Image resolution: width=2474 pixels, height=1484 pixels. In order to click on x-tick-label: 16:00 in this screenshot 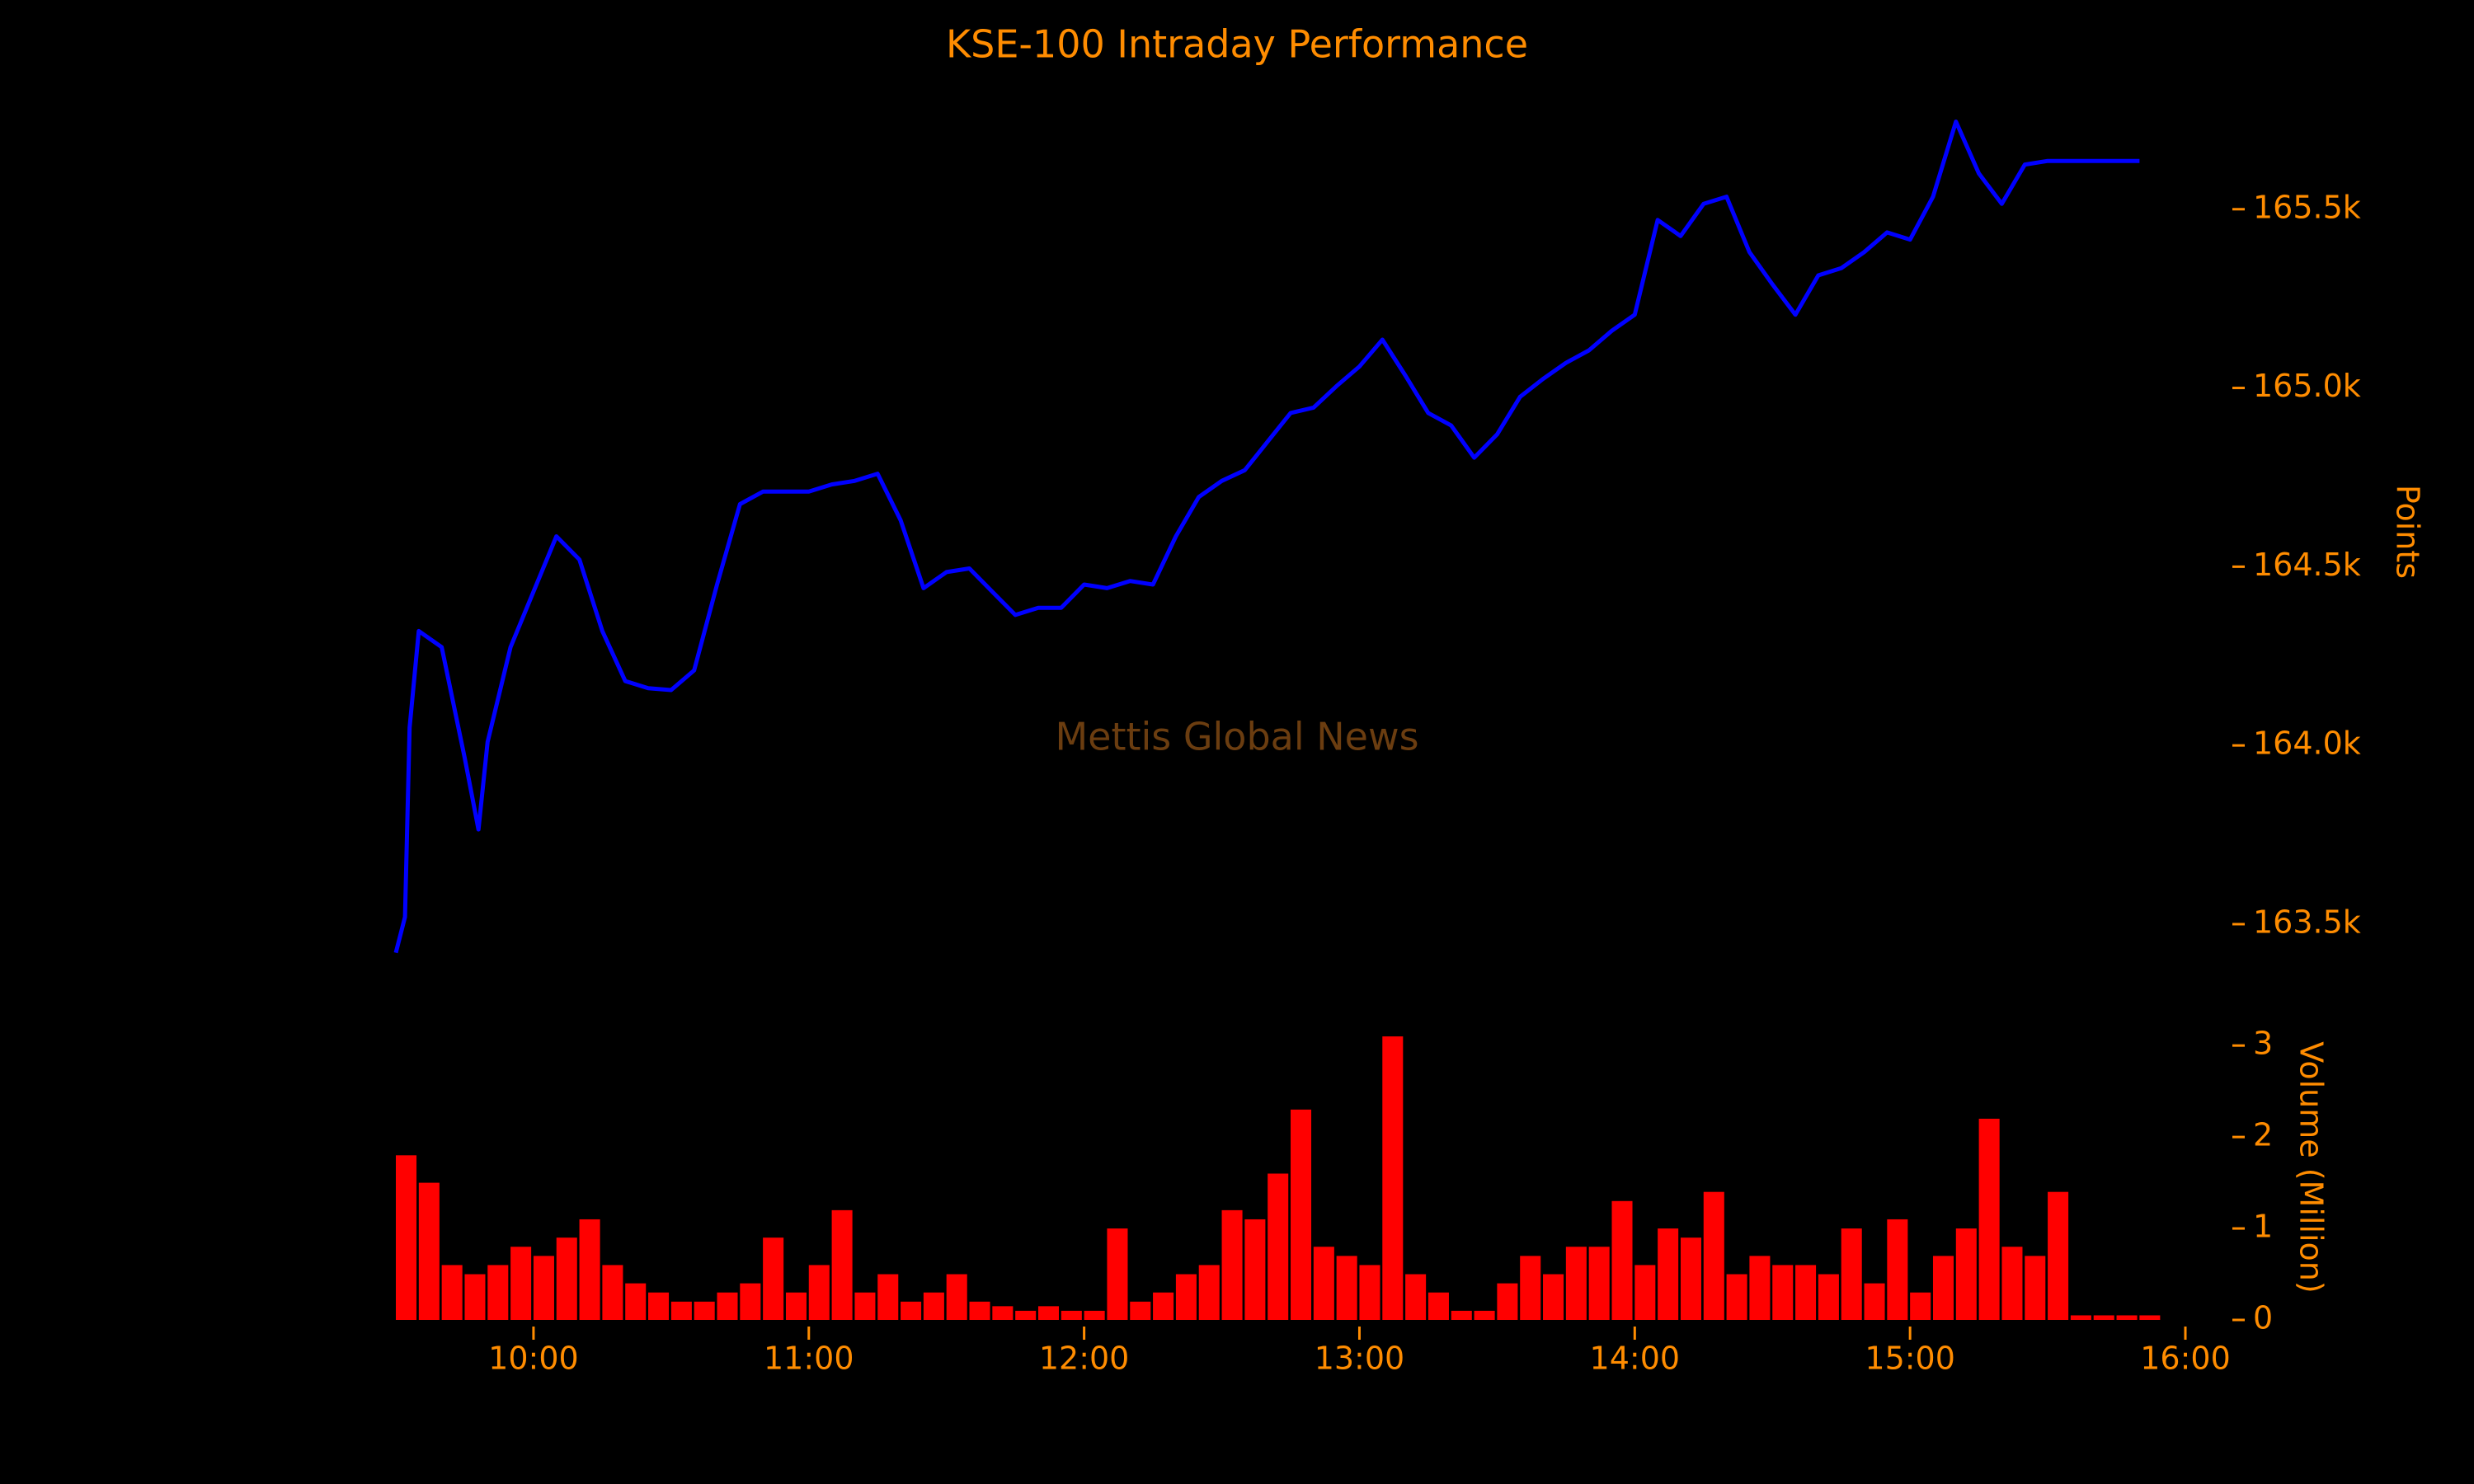, I will do `click(2185, 1359)`.